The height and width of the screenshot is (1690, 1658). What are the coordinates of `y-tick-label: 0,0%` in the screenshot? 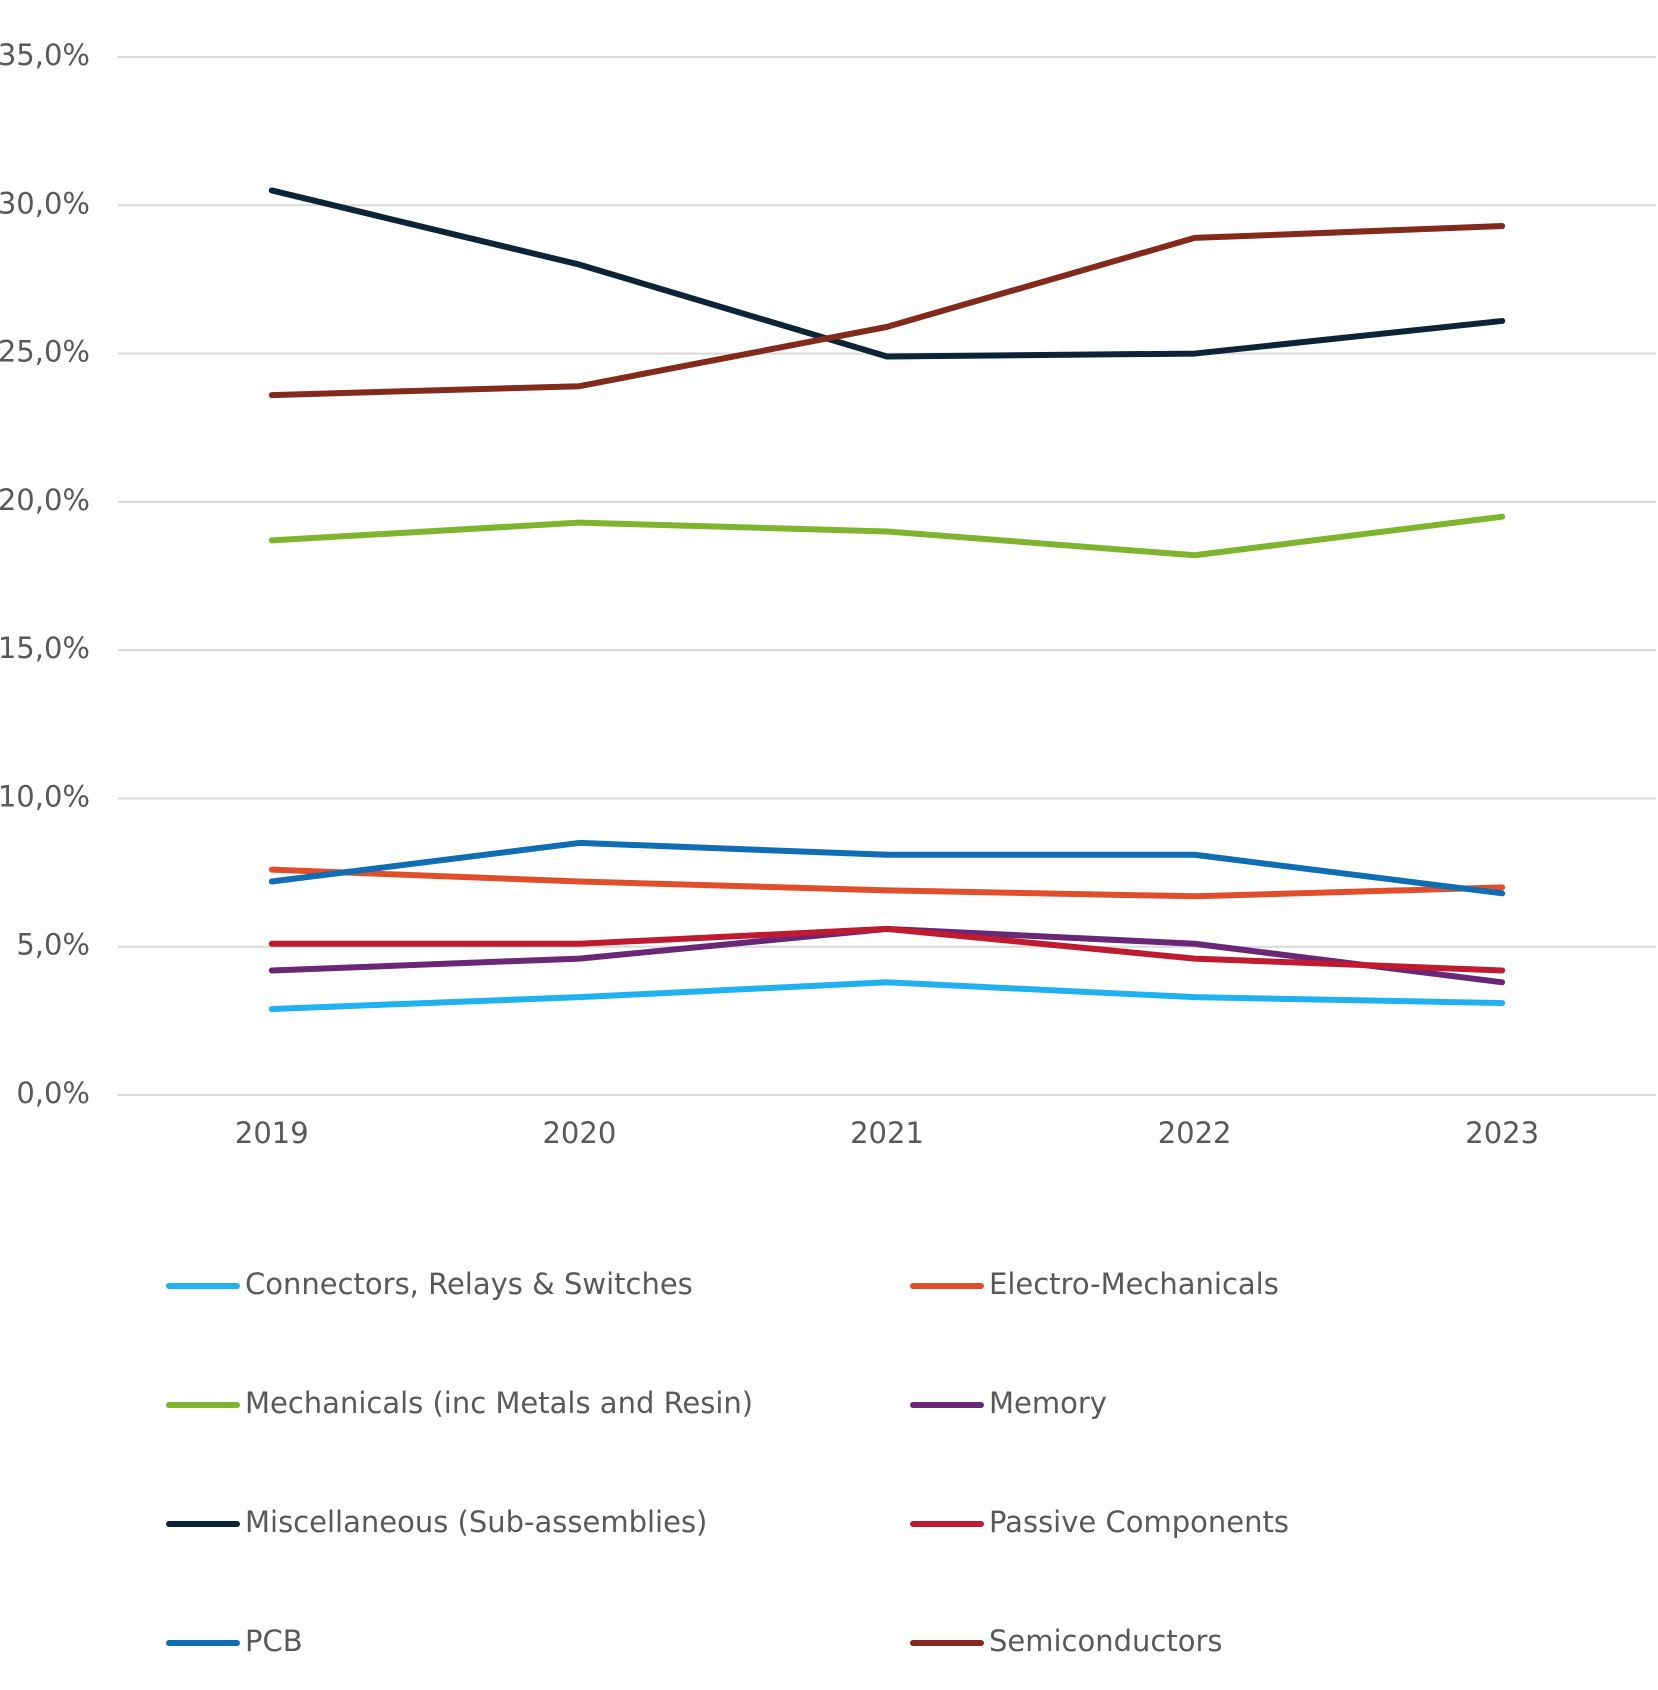 It's located at (53, 1093).